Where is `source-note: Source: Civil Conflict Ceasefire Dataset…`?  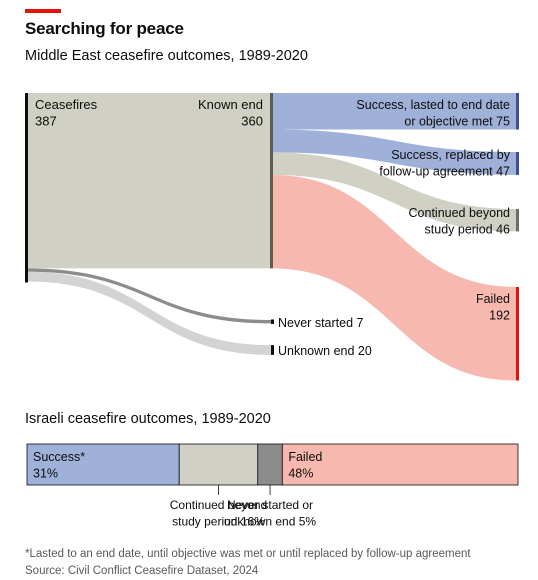 source-note: Source: Civil Conflict Ceasefire Dataset… is located at coordinates (142, 571).